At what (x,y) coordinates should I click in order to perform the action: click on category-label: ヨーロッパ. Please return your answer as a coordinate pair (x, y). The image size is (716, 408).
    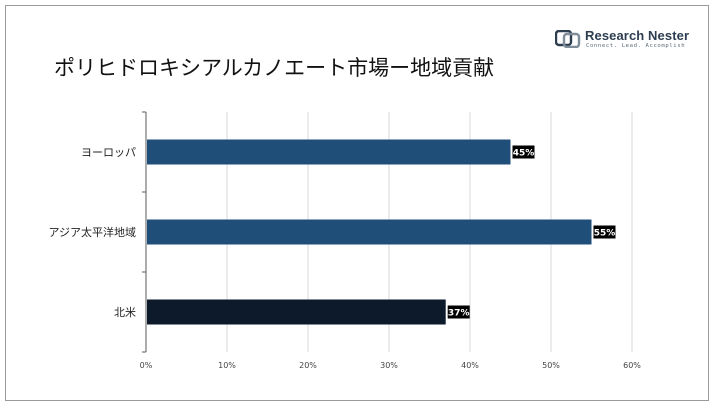
    Looking at the image, I should click on (108, 152).